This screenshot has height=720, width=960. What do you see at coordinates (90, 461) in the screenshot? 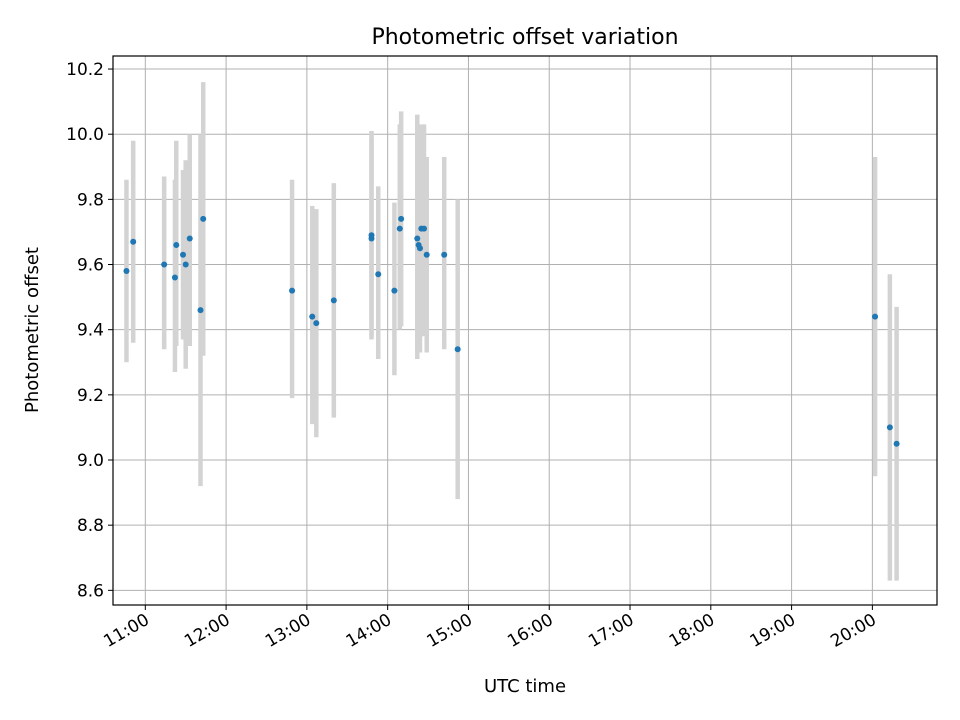
I see `y-tick-label: 9.0` at bounding box center [90, 461].